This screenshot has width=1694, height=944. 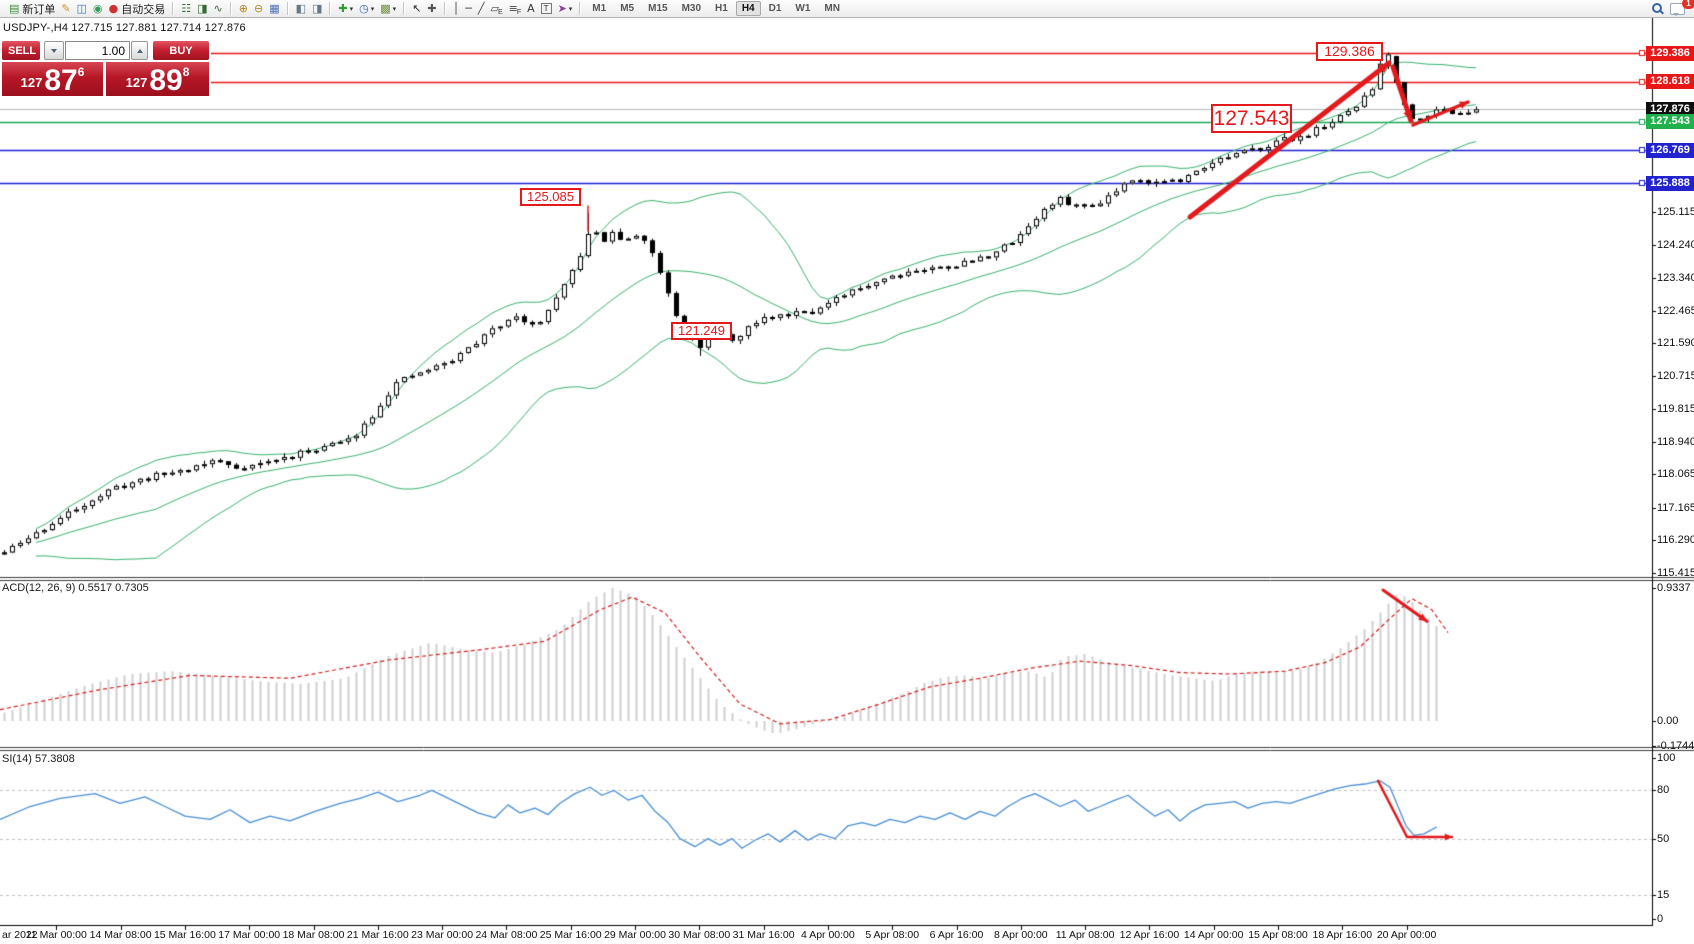 What do you see at coordinates (531, 9) in the screenshot?
I see `text-tool-button: A` at bounding box center [531, 9].